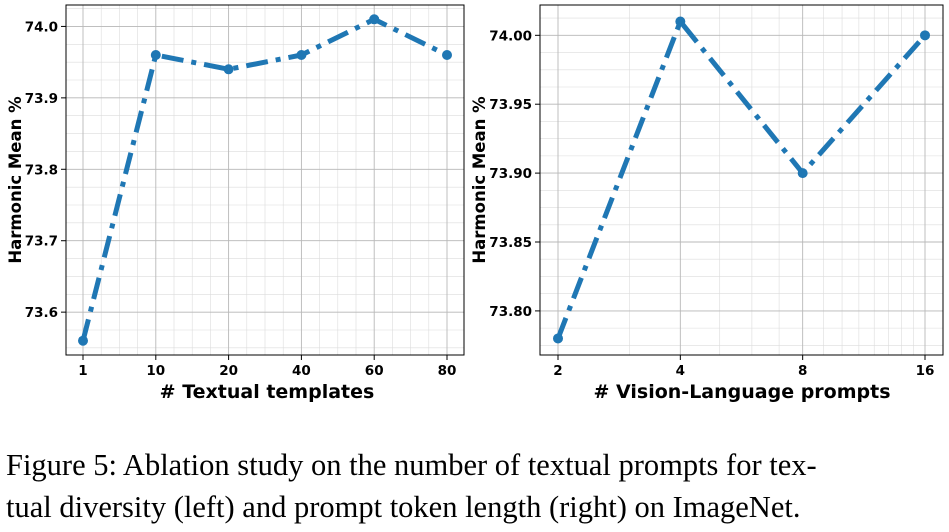  Describe the element at coordinates (267, 392) in the screenshot. I see `left-x-axis-label: # Textual templates` at that location.